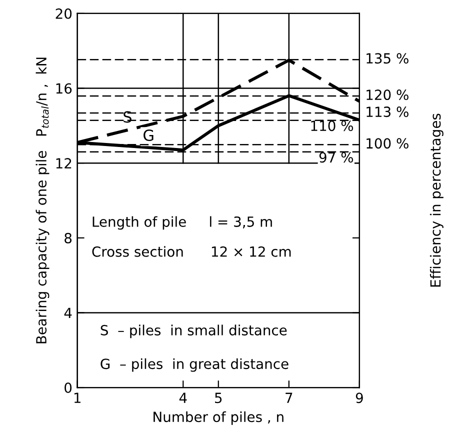 Image resolution: width=455 pixels, height=448 pixels. Describe the element at coordinates (359, 398) in the screenshot. I see `x-tick-label: 9` at that location.